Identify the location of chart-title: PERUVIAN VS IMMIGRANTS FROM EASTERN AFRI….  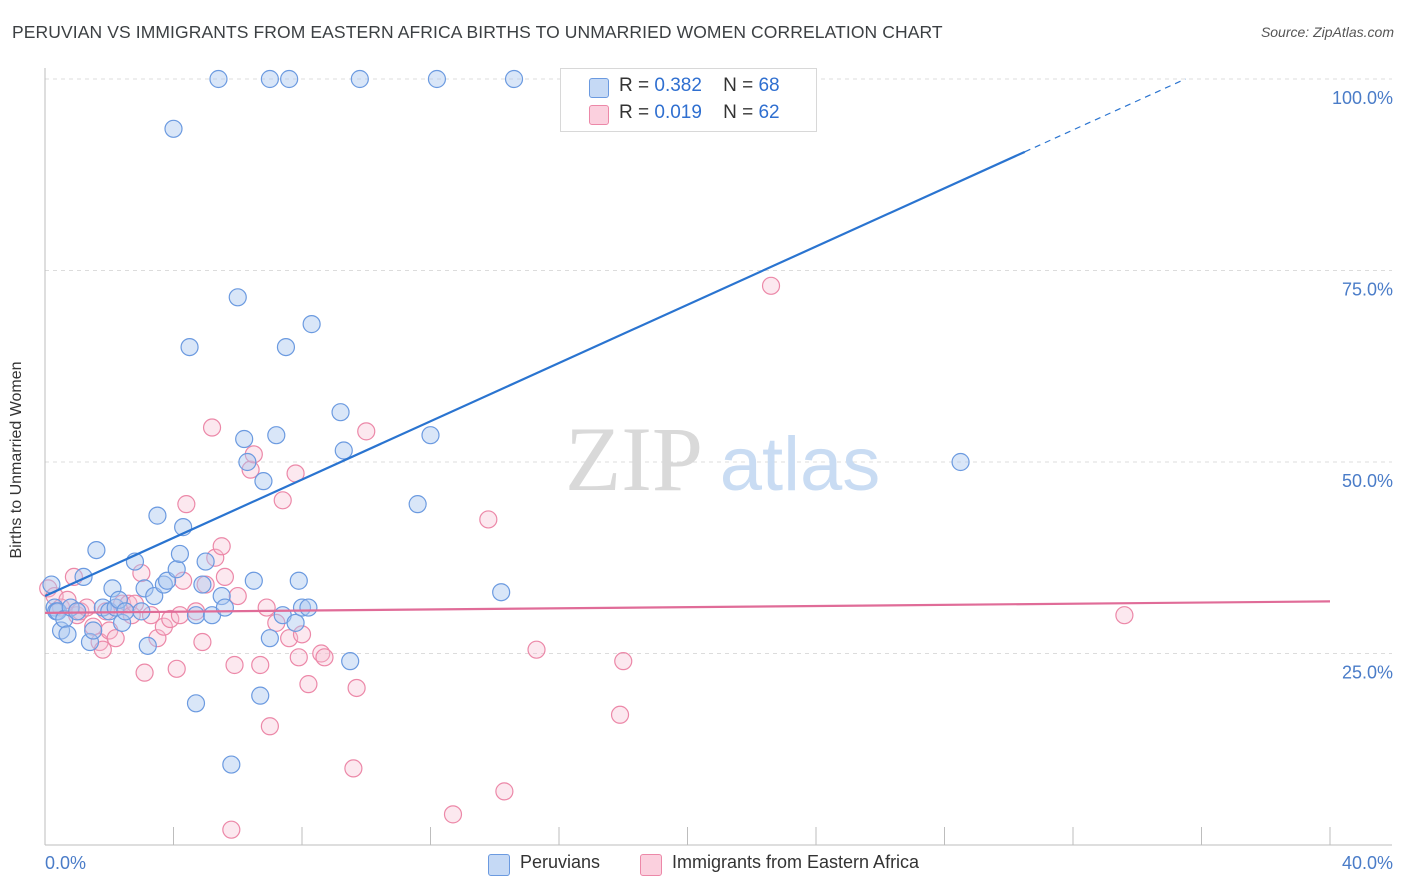
(477, 32).